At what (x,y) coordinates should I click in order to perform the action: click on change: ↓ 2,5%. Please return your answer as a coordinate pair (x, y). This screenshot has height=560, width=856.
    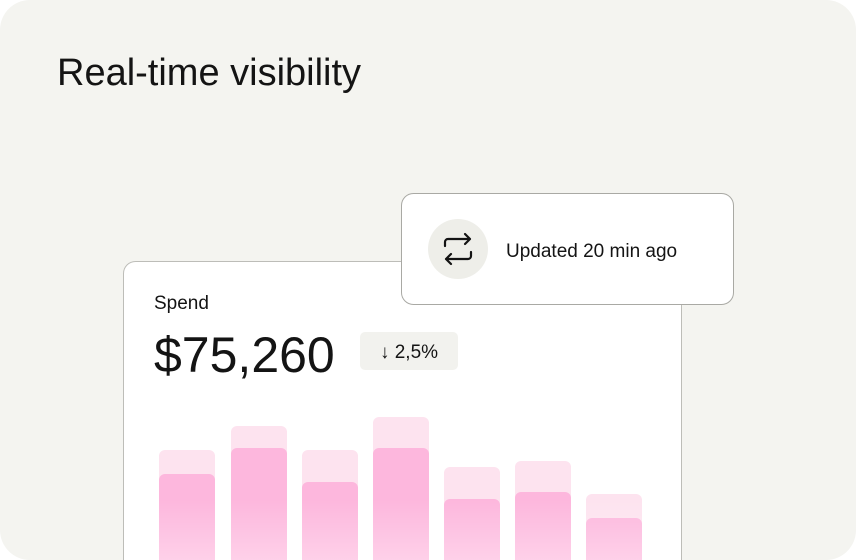
    Looking at the image, I should click on (409, 352).